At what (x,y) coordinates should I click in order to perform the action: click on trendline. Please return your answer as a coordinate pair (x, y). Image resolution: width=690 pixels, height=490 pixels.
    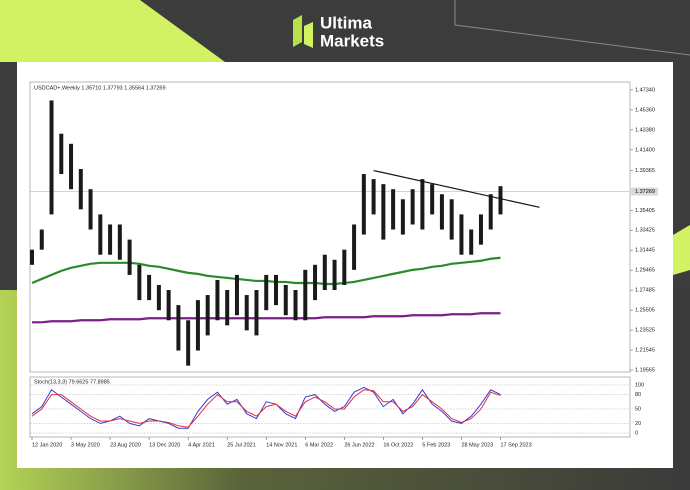
    Looking at the image, I should click on (456, 188).